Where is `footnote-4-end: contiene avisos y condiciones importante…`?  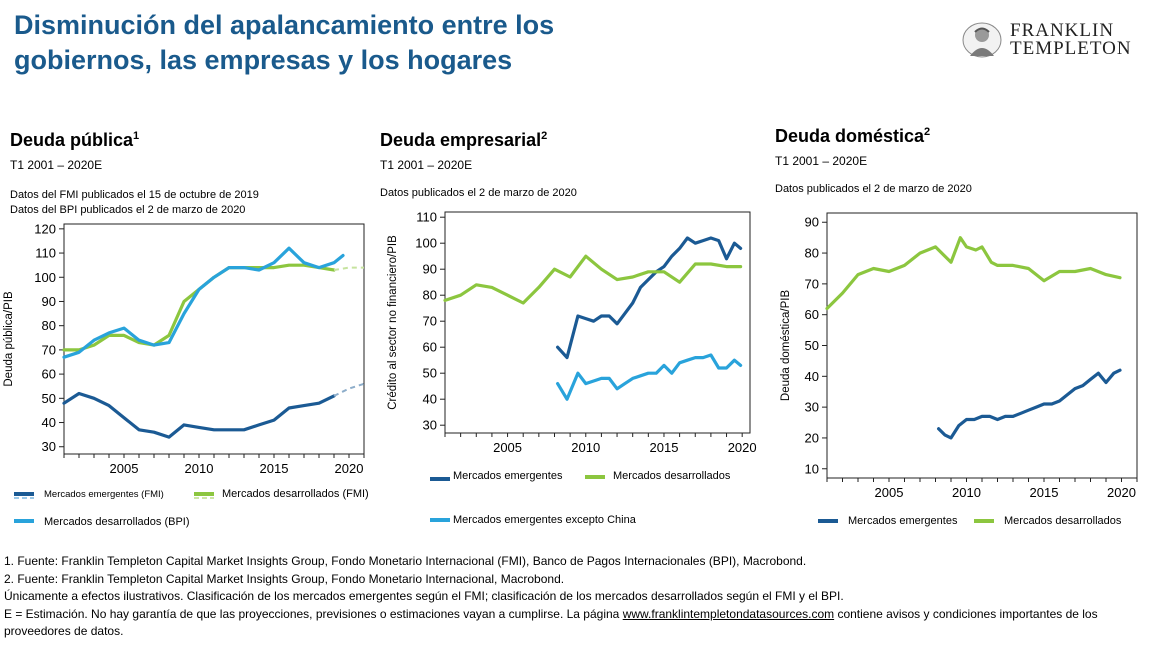 footnote-4-end: contiene avisos y condiciones importante… is located at coordinates (551, 622).